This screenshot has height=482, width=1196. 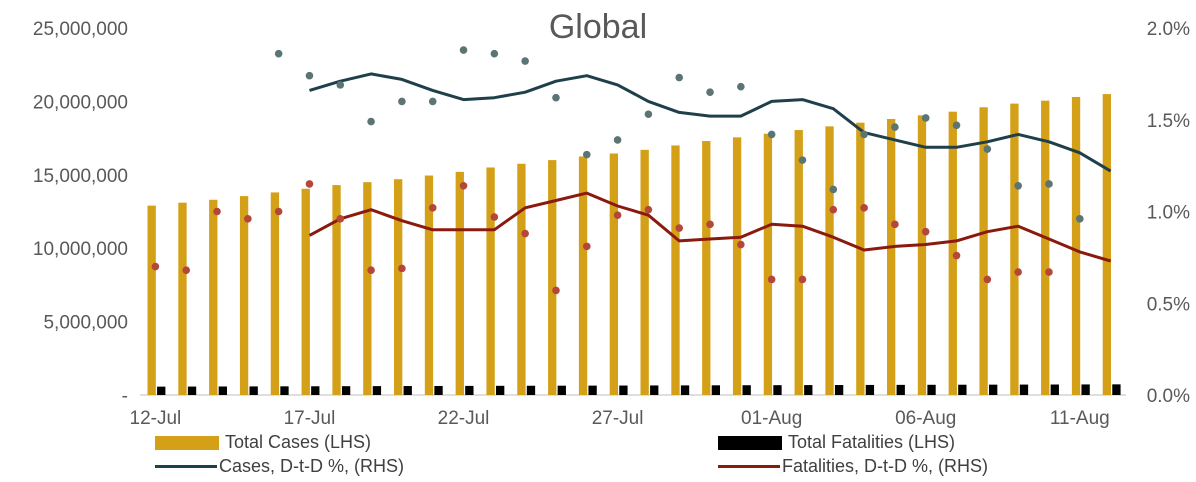 I want to click on right-axis-tick-label: 0.5%, so click(x=1168, y=304).